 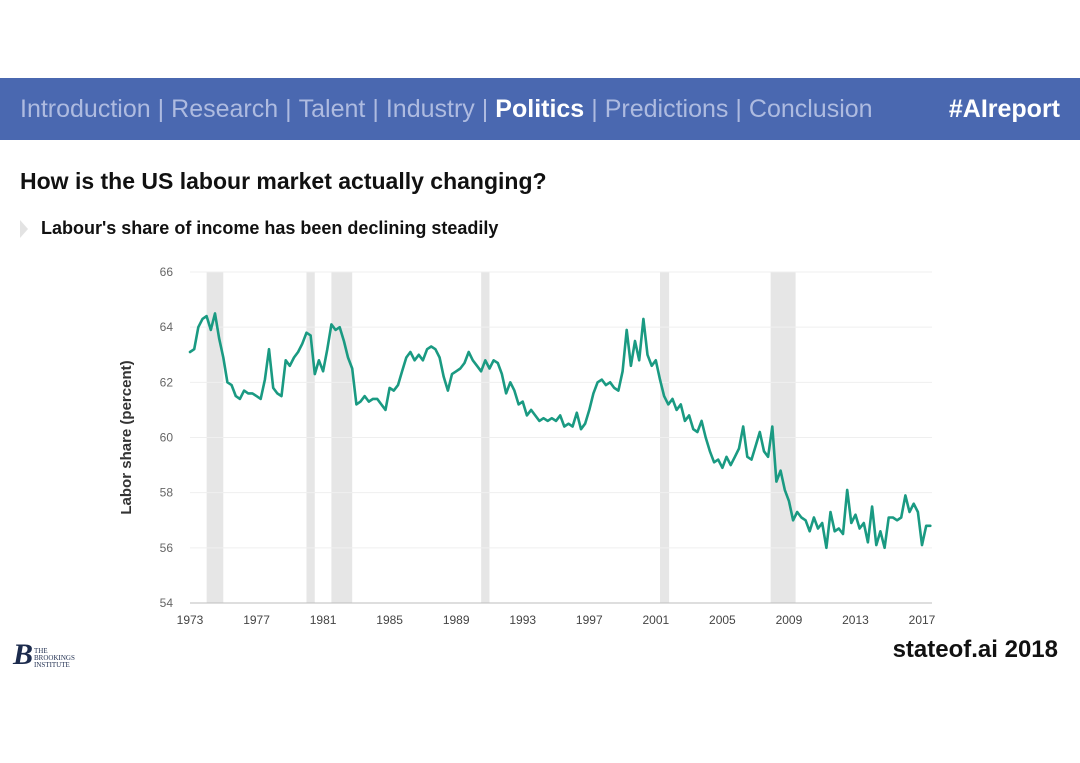 I want to click on logo-line-3: INSTITUTE, so click(x=52, y=664).